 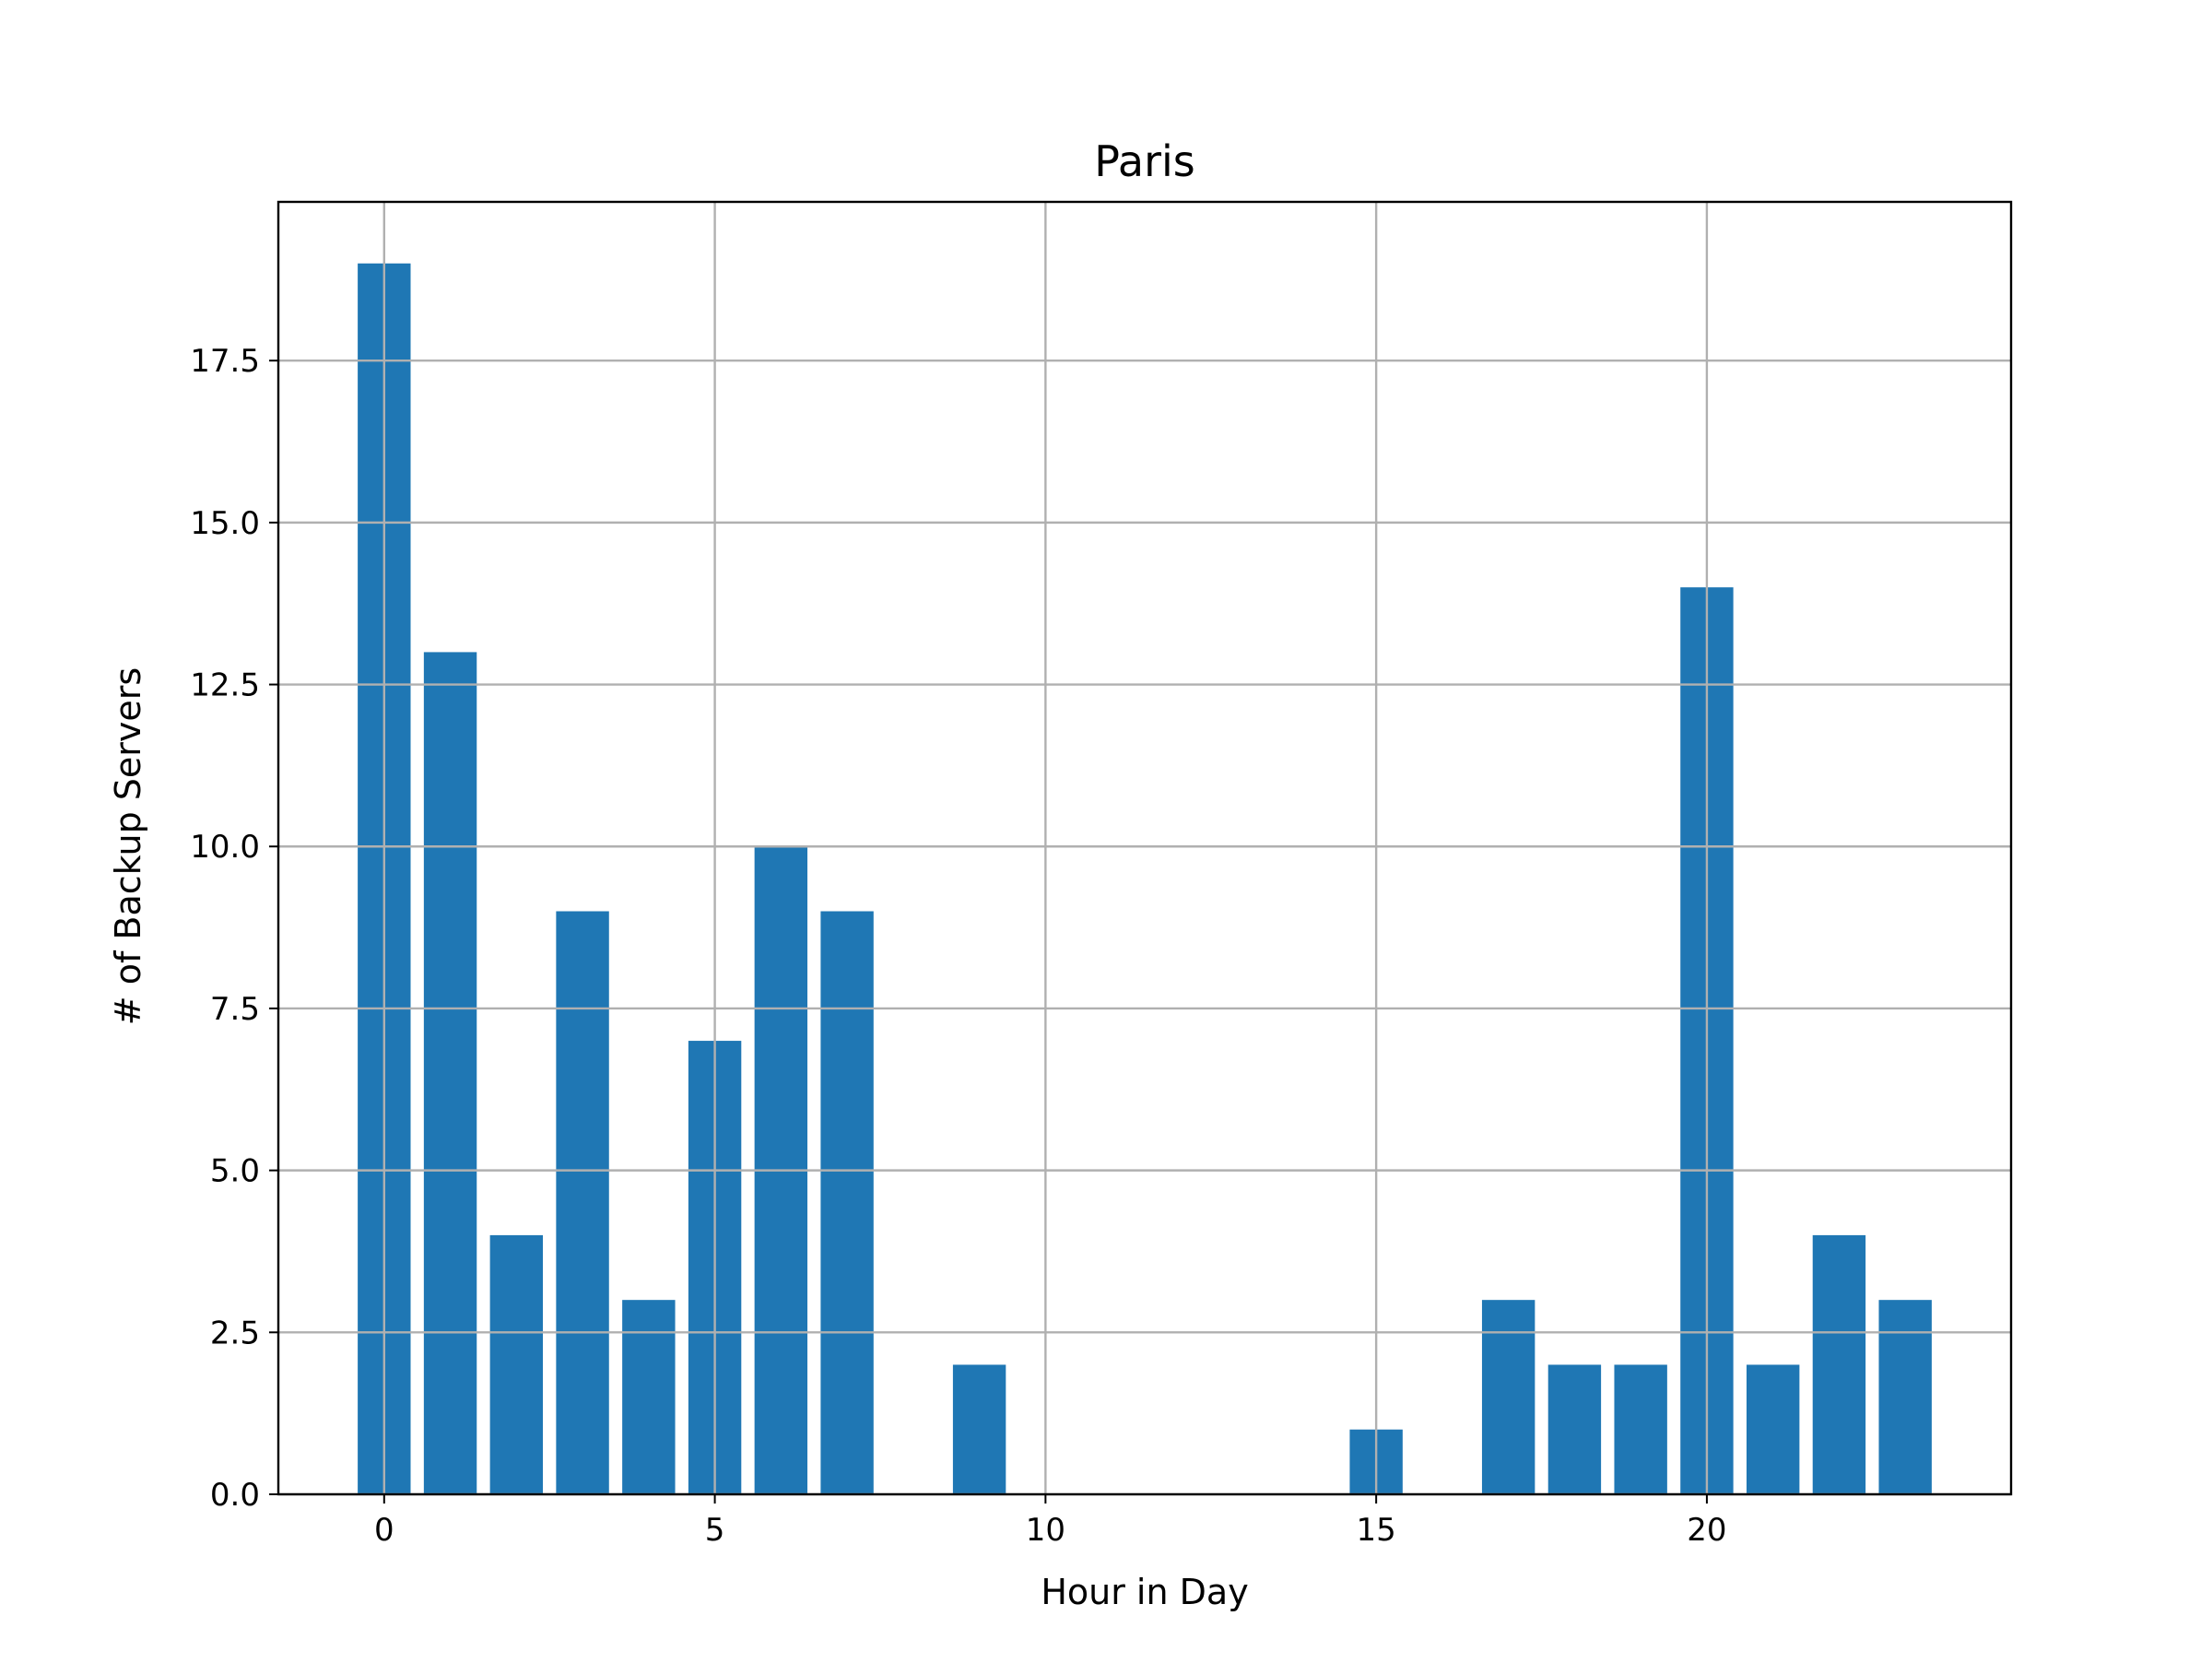 What do you see at coordinates (1045, 1530) in the screenshot?
I see `x-tick-label: 10` at bounding box center [1045, 1530].